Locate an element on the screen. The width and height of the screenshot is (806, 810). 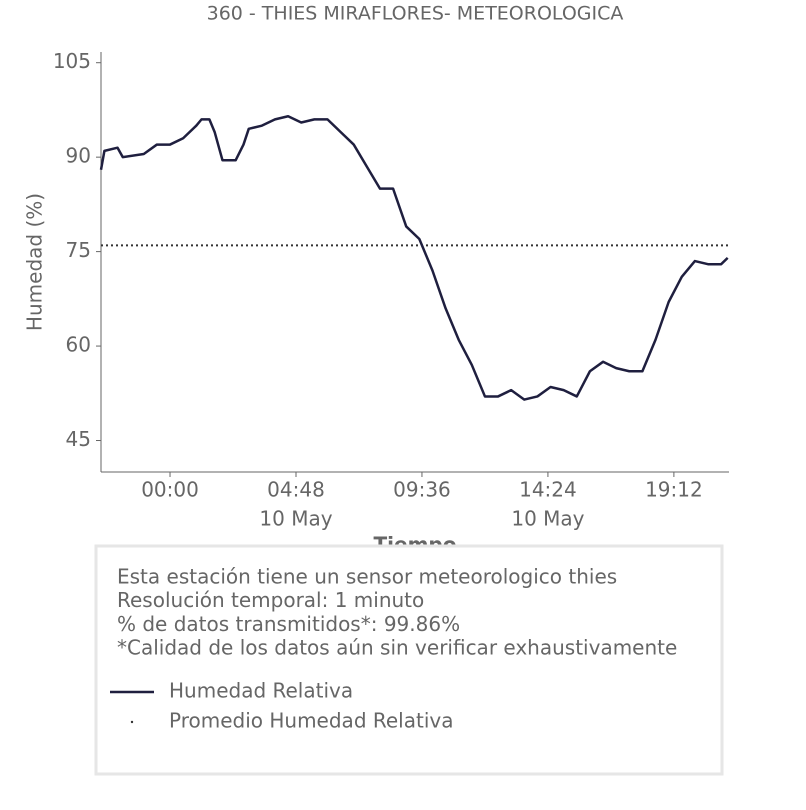
legend-label: Promedio Humedad Relativa is located at coordinates (311, 721).